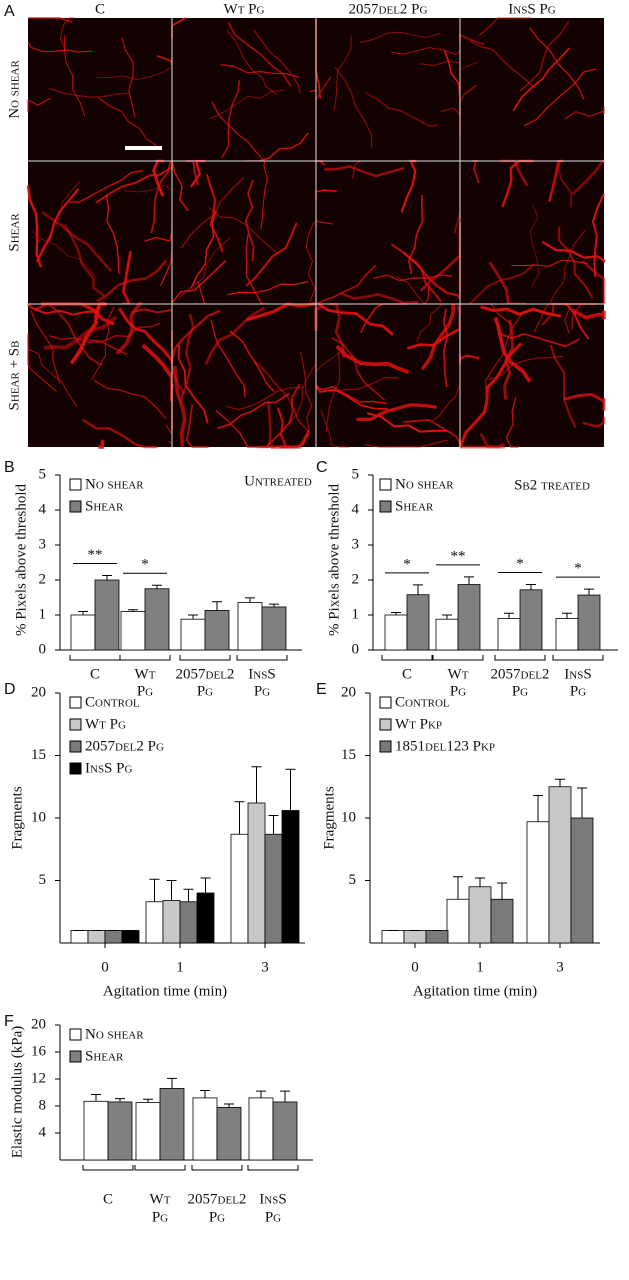  What do you see at coordinates (38, 692) in the screenshot?
I see `y-tick-label: 20` at bounding box center [38, 692].